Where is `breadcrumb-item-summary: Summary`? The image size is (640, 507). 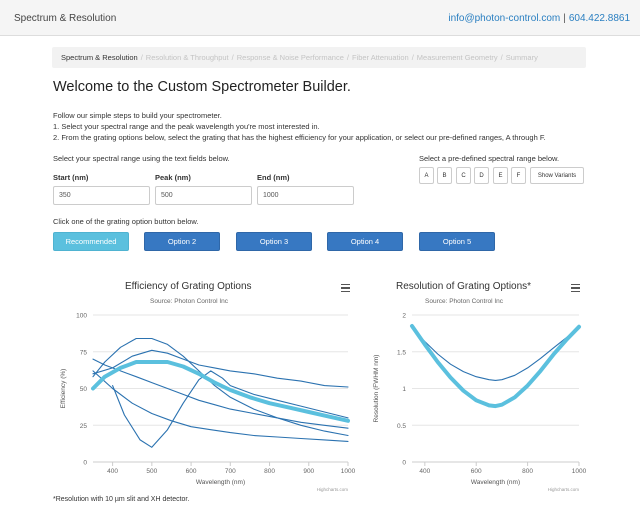
breadcrumb-item-summary: Summary is located at coordinates (521, 57).